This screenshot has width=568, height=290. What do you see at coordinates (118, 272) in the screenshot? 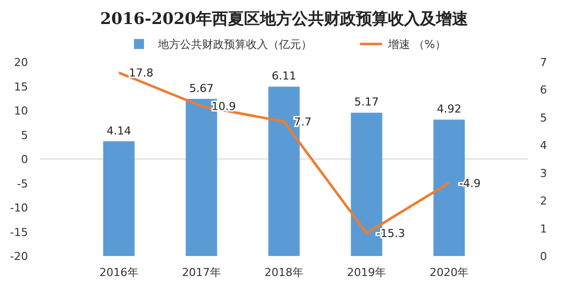
I see `x-tick-label: 2016年` at bounding box center [118, 272].